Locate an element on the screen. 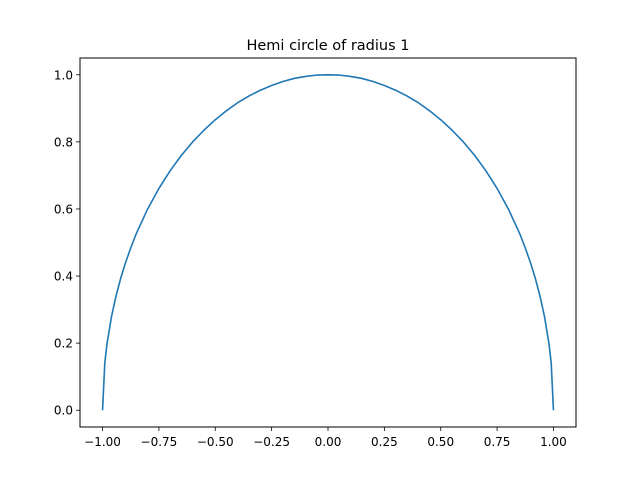  y-tick-label: 0.2 is located at coordinates (63, 344).